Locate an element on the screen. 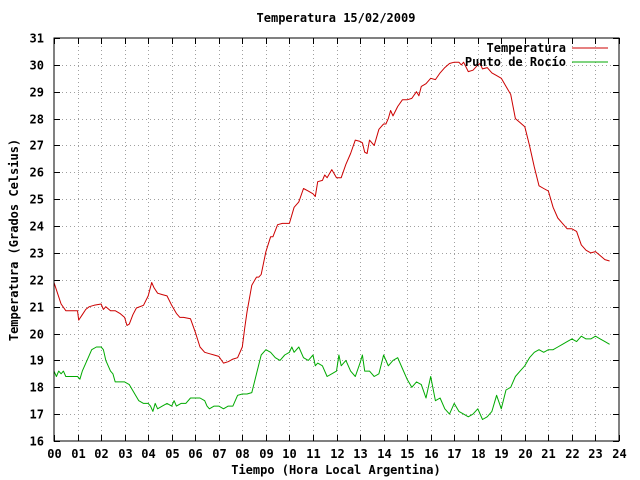  y-axis-label: Temperatura (Grados Celsius) is located at coordinates (14, 240).